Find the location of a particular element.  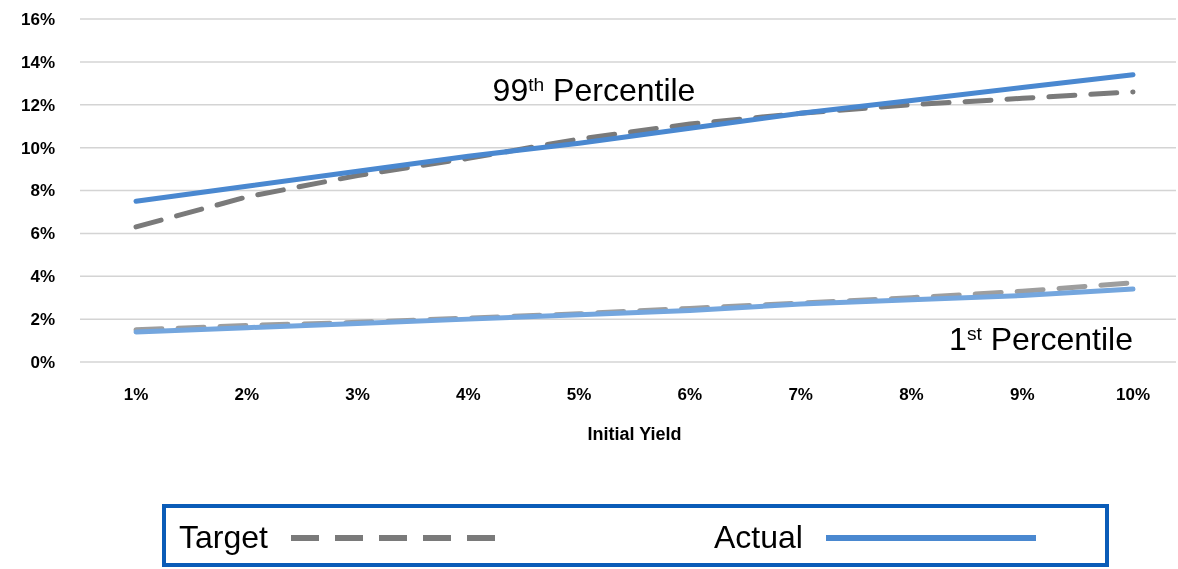

x-tick-label: 9% is located at coordinates (1022, 394).